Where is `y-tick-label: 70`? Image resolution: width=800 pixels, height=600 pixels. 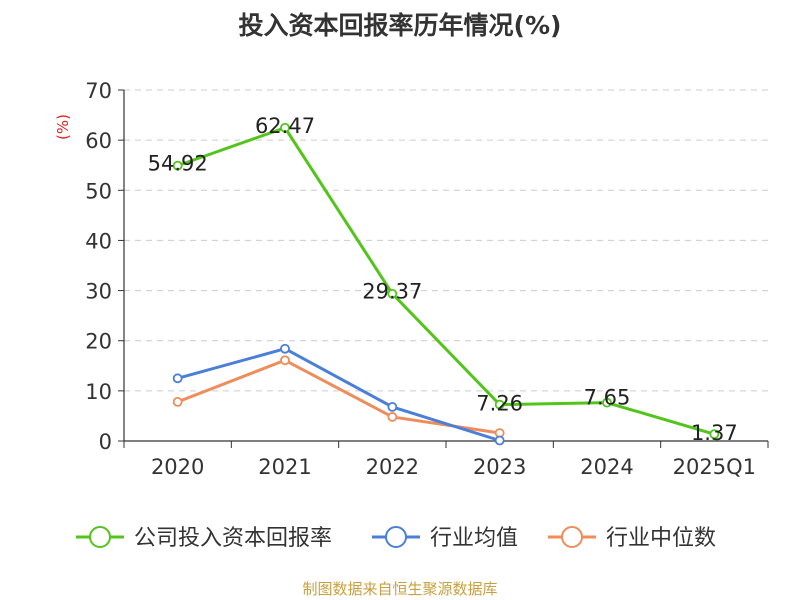
y-tick-label: 70 is located at coordinates (98, 91).